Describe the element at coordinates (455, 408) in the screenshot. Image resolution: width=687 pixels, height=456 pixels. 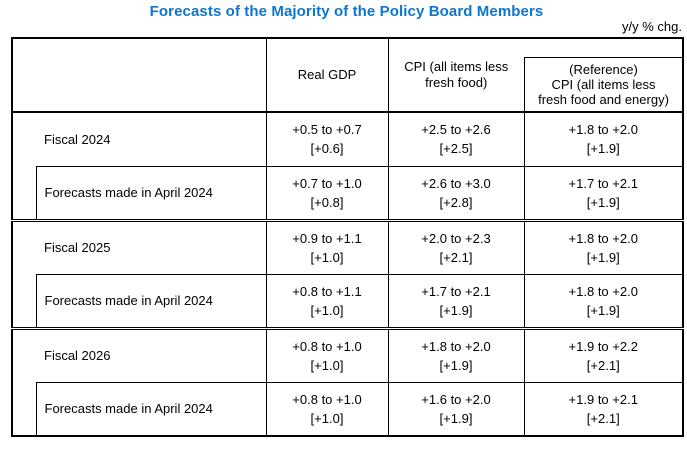
I see `cpi-value-cell: +1.6 to +2.0 [+1.9]` at that location.